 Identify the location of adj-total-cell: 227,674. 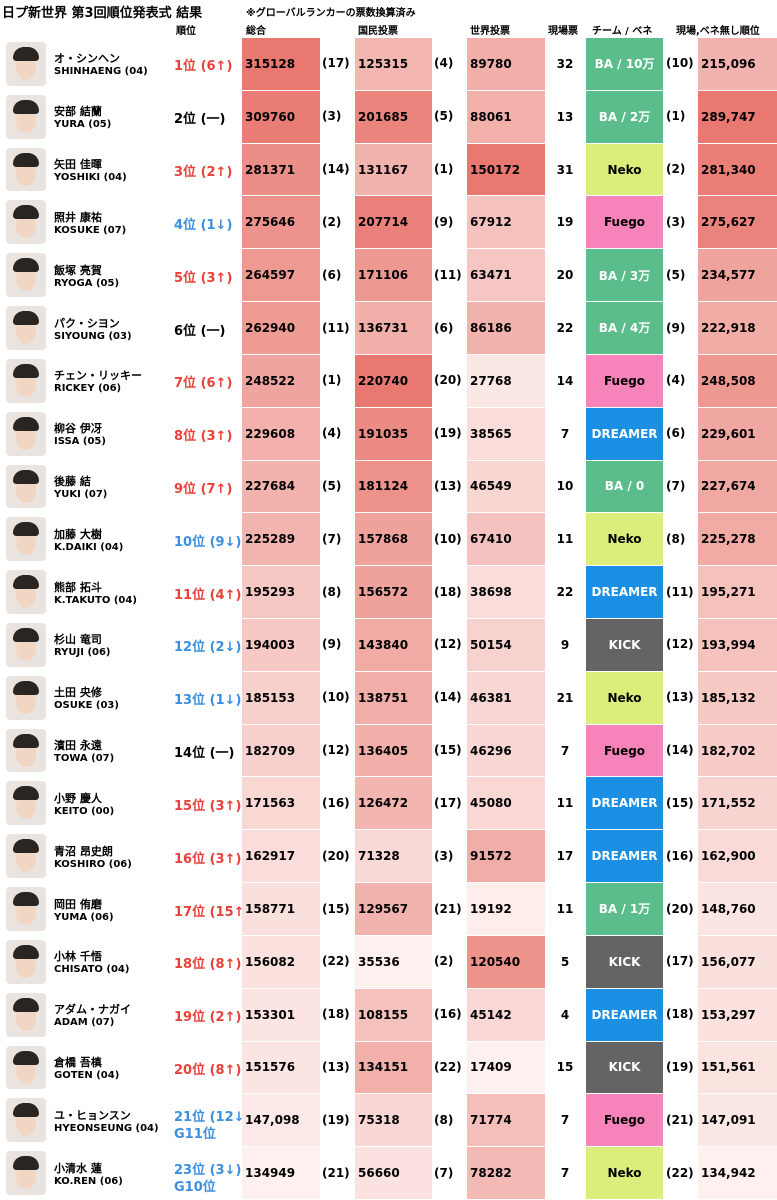
(737, 486).